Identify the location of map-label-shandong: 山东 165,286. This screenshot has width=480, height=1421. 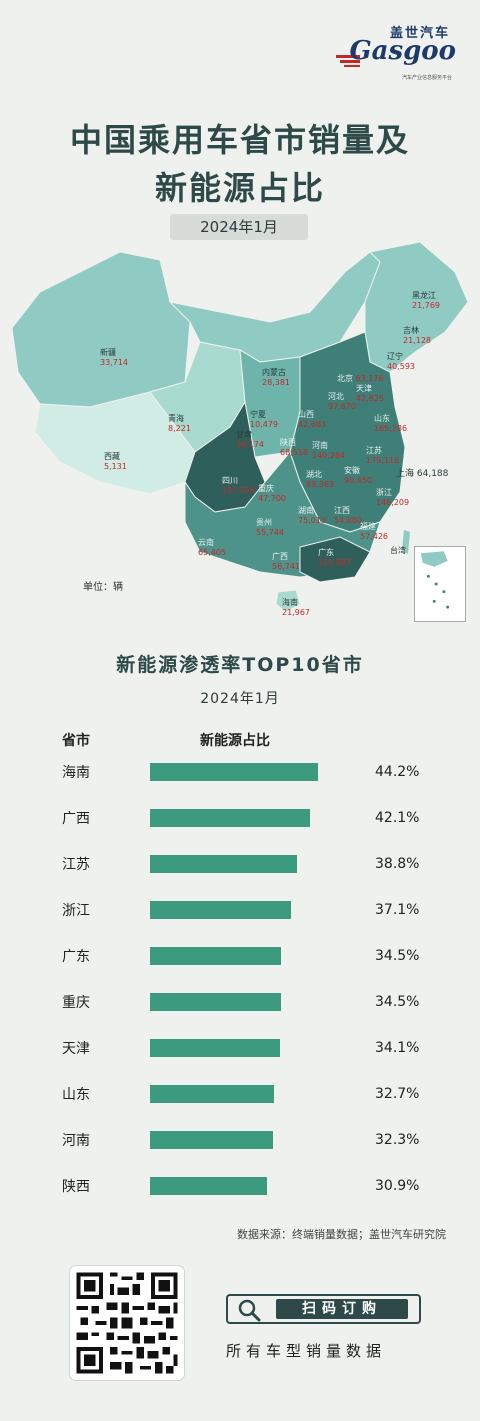
(391, 423).